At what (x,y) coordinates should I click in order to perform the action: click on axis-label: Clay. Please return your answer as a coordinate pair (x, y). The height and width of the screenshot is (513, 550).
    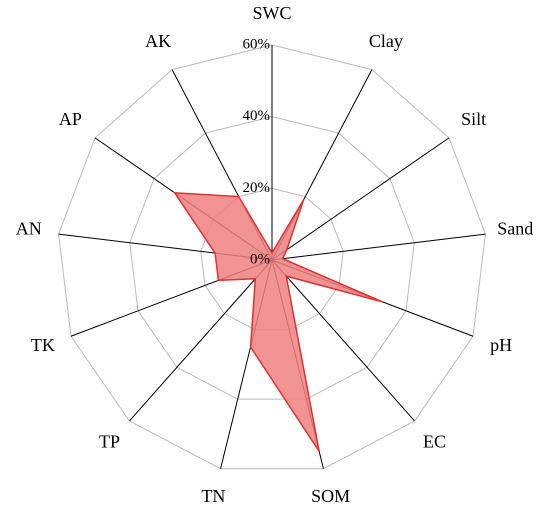
    Looking at the image, I should click on (386, 41).